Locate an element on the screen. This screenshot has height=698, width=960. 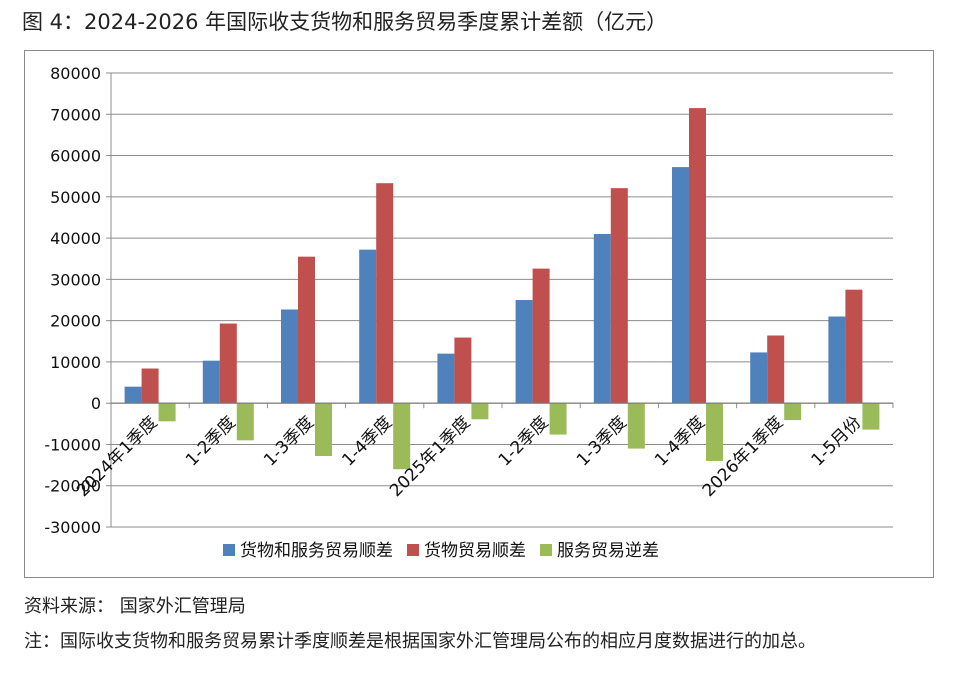
y-tick-label: -10000 is located at coordinates (72, 444).